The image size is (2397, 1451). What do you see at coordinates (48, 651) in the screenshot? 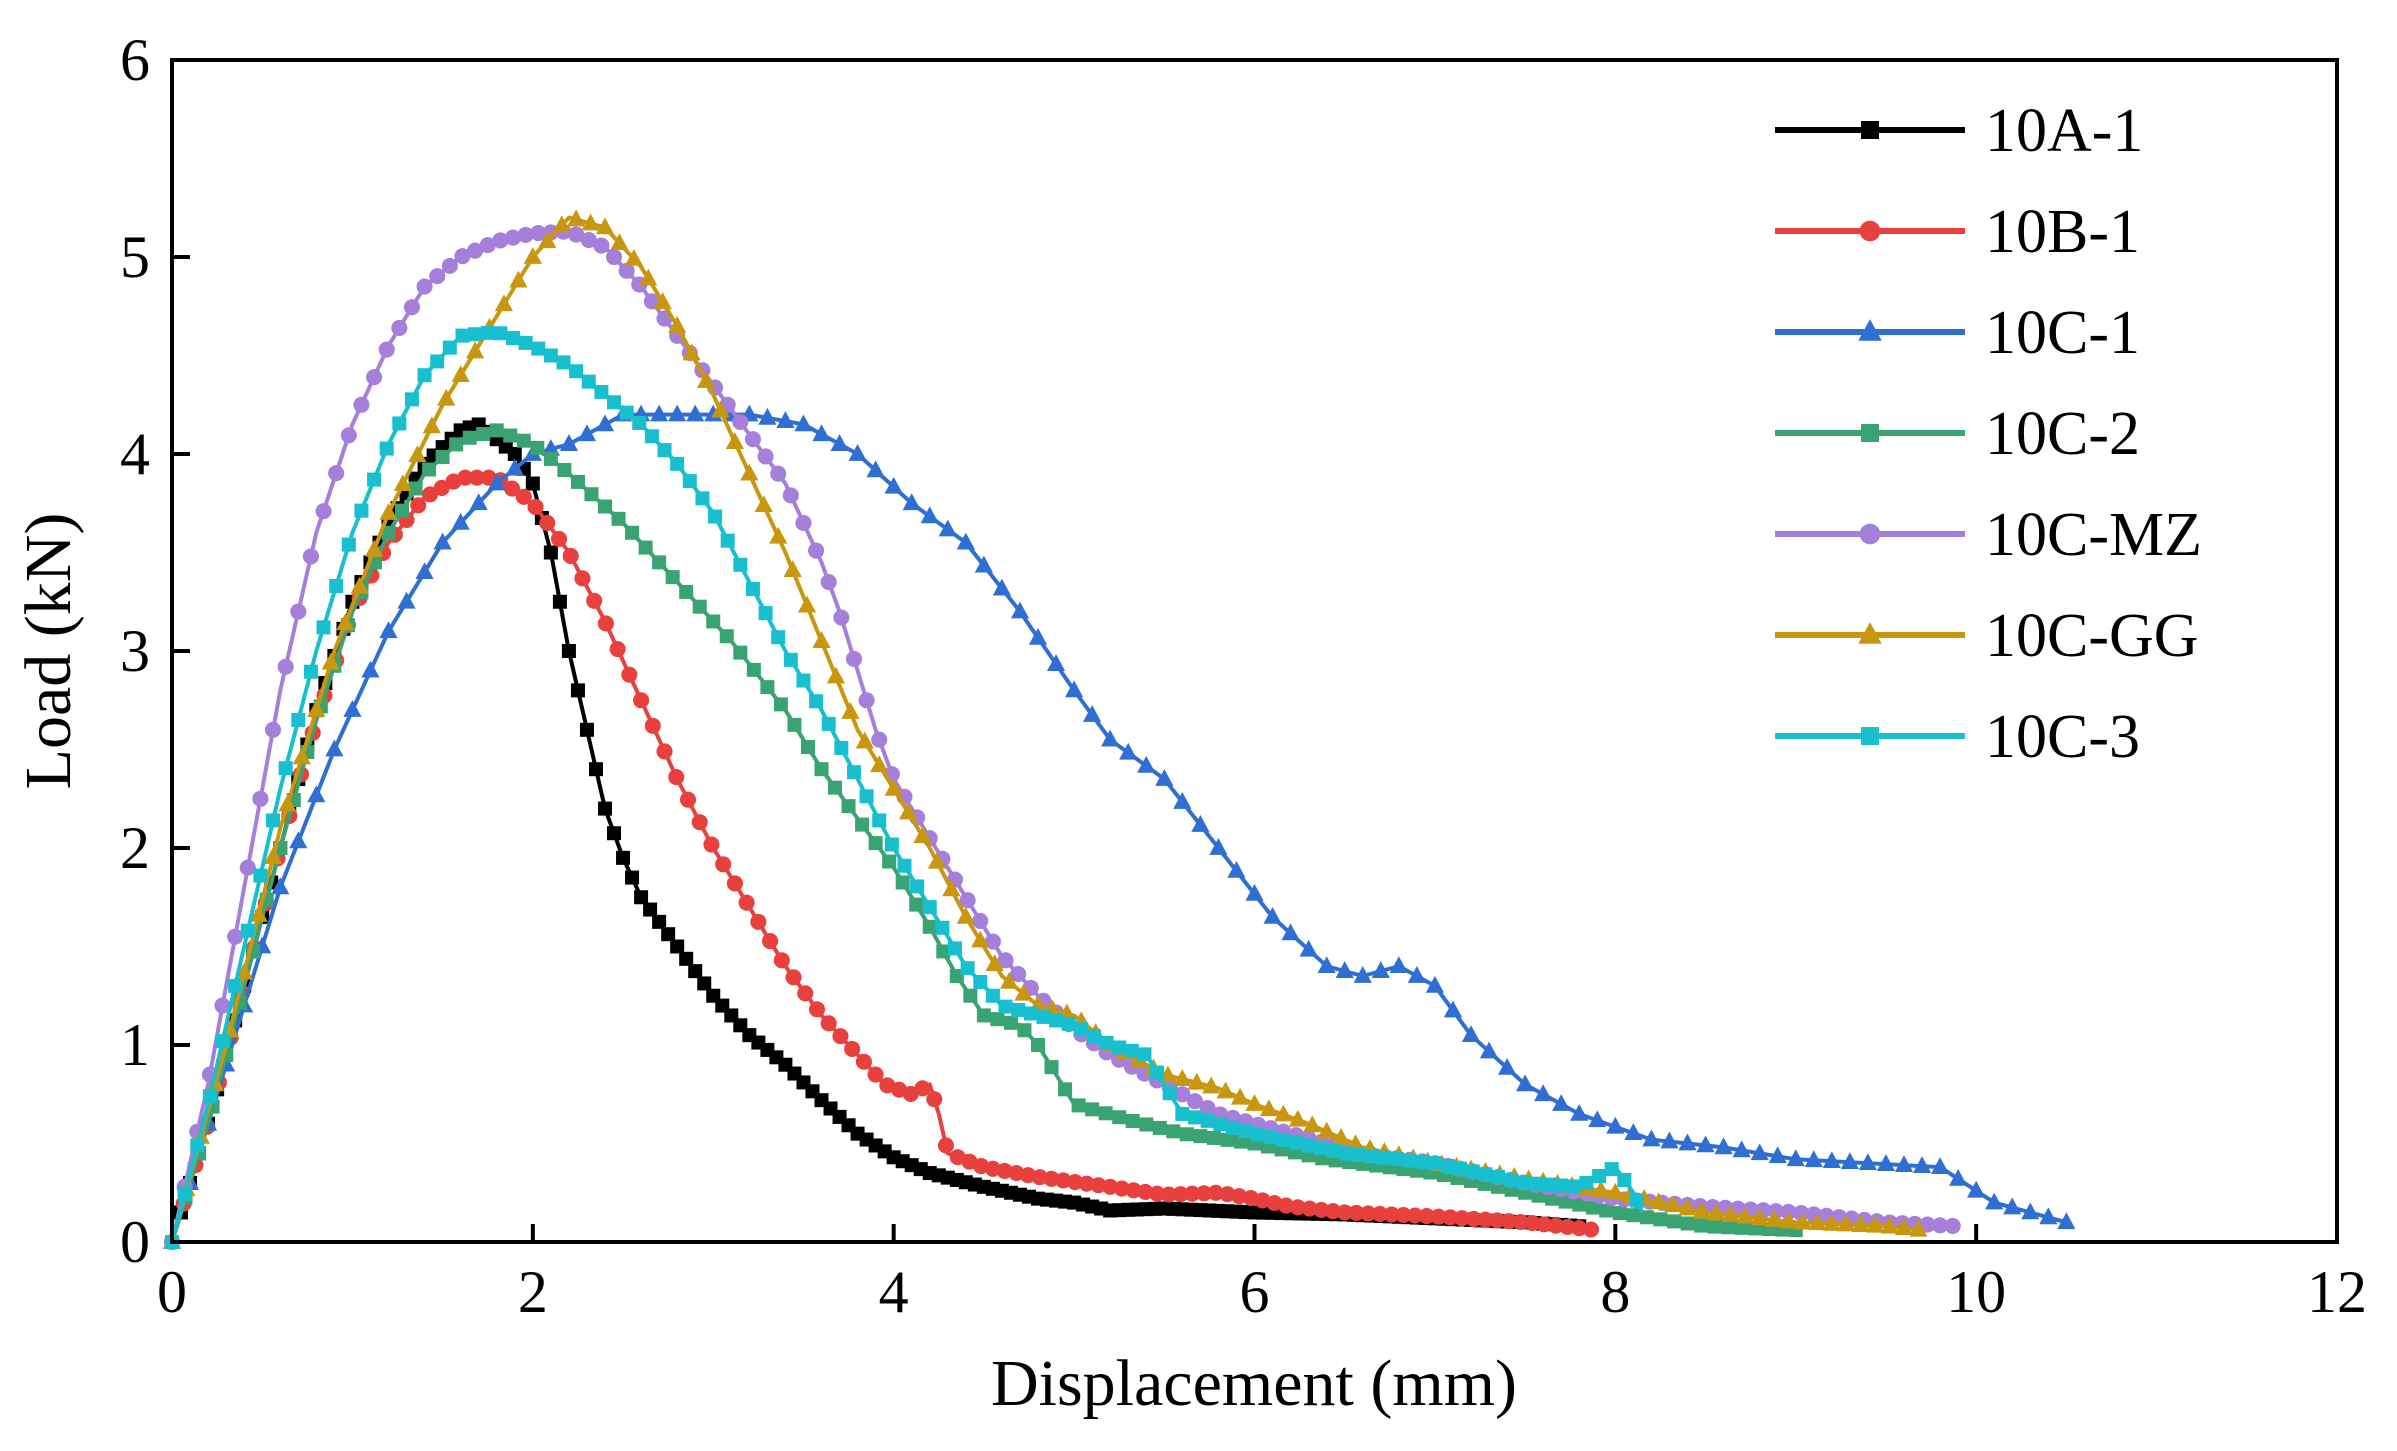
I see `y-axis-title: Load (kN)` at bounding box center [48, 651].